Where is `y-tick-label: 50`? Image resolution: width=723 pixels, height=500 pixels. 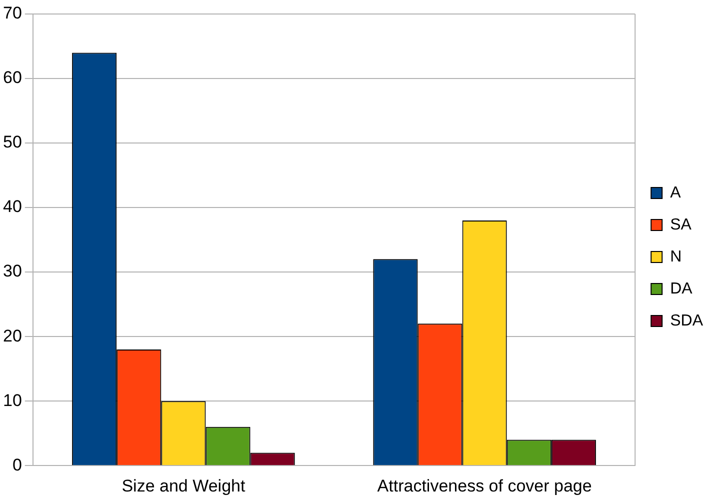
y-tick-label: 50 is located at coordinates (12, 142).